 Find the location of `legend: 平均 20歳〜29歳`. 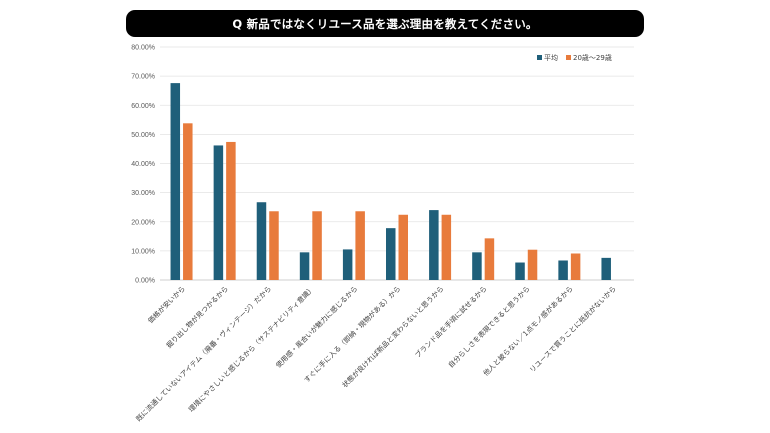

legend: 平均 20歳〜29歳 is located at coordinates (574, 57).